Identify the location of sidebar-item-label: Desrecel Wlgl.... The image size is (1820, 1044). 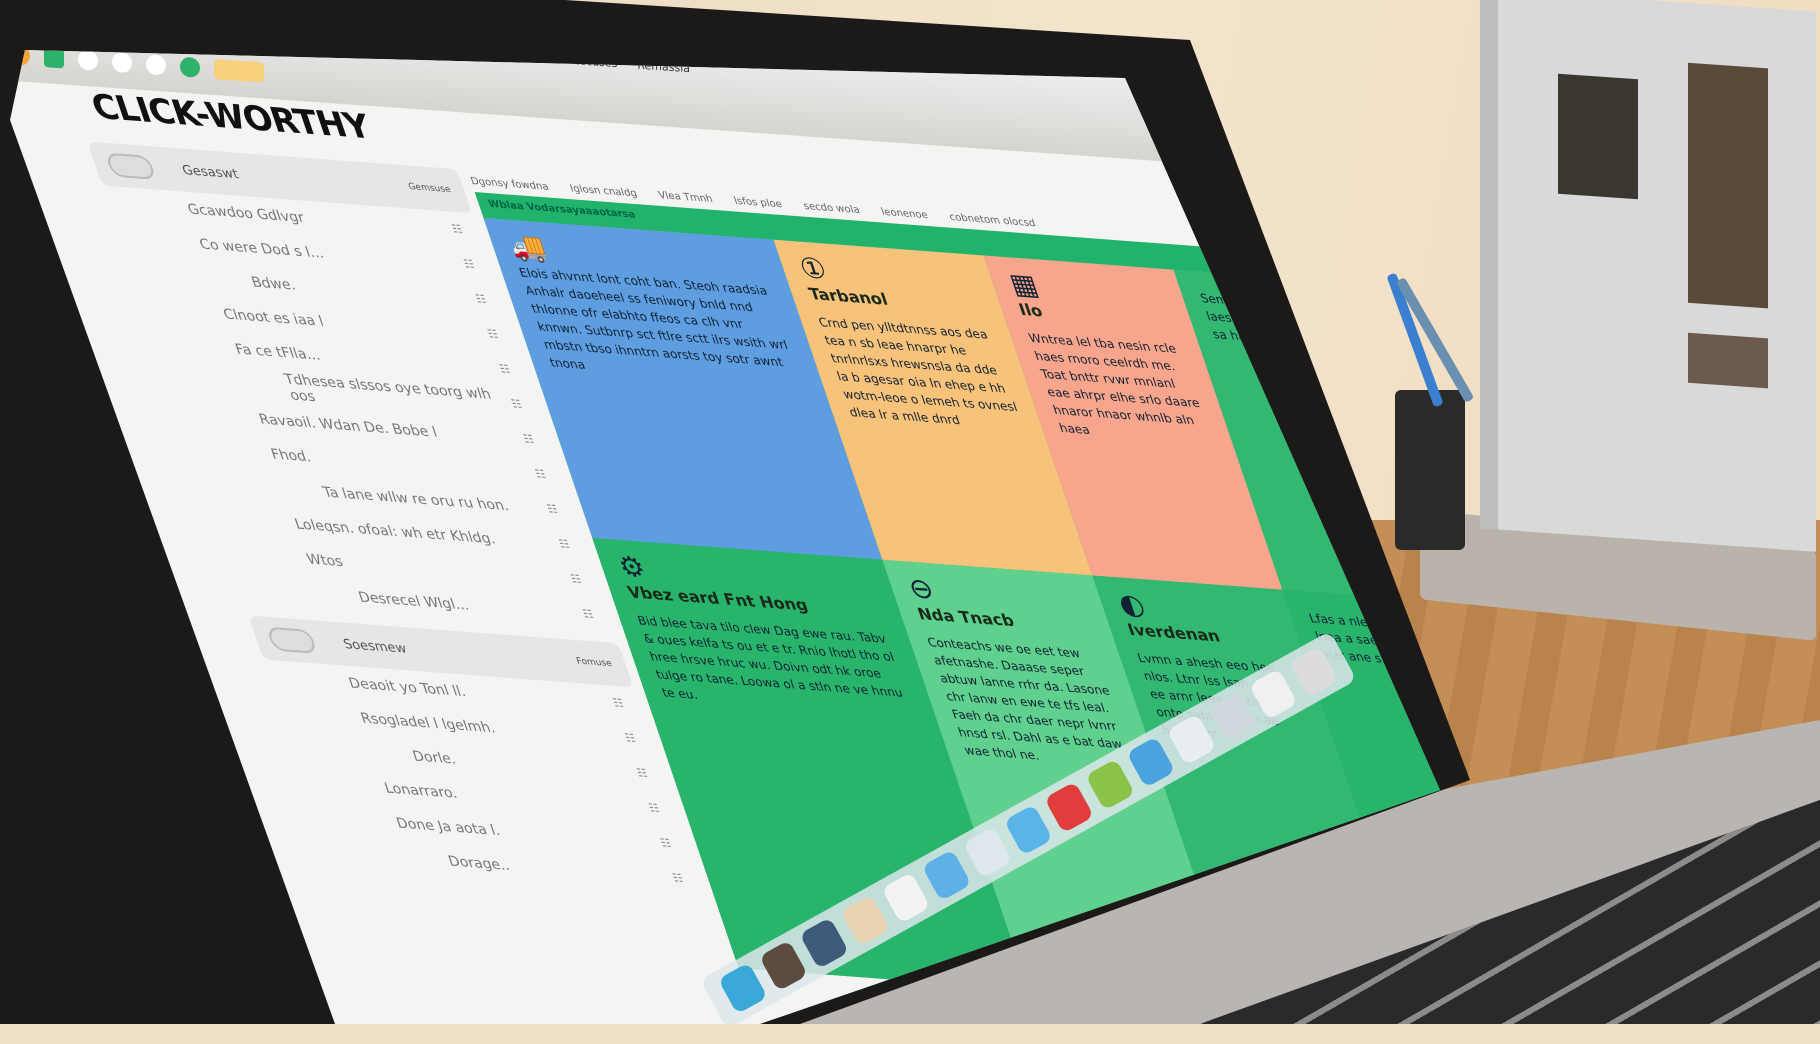
(413, 601).